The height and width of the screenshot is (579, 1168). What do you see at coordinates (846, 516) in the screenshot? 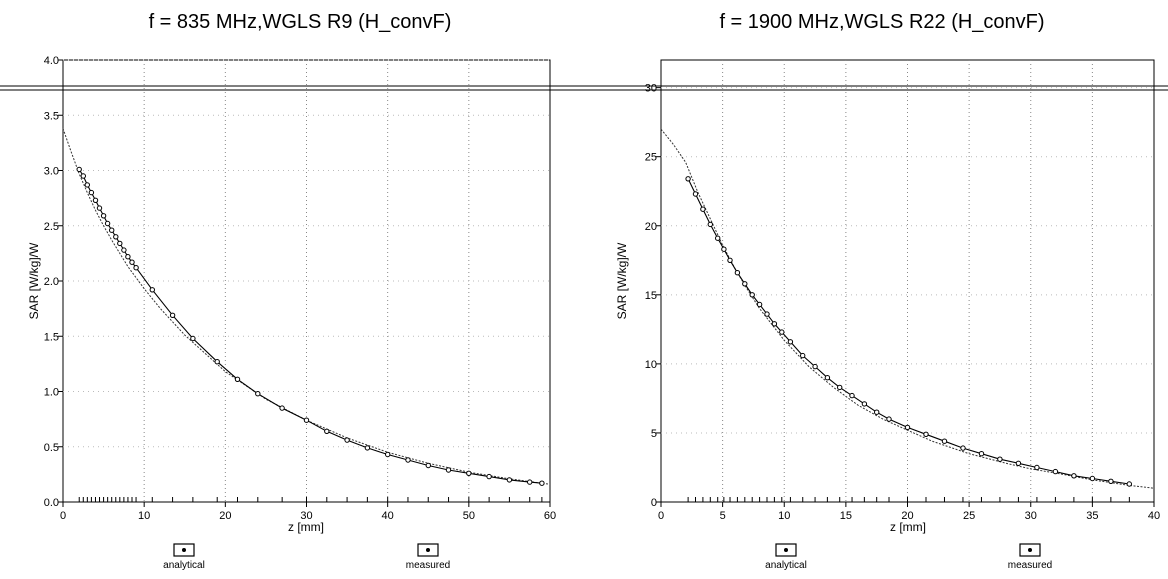
I see `x-tick-label: 15` at bounding box center [846, 516].